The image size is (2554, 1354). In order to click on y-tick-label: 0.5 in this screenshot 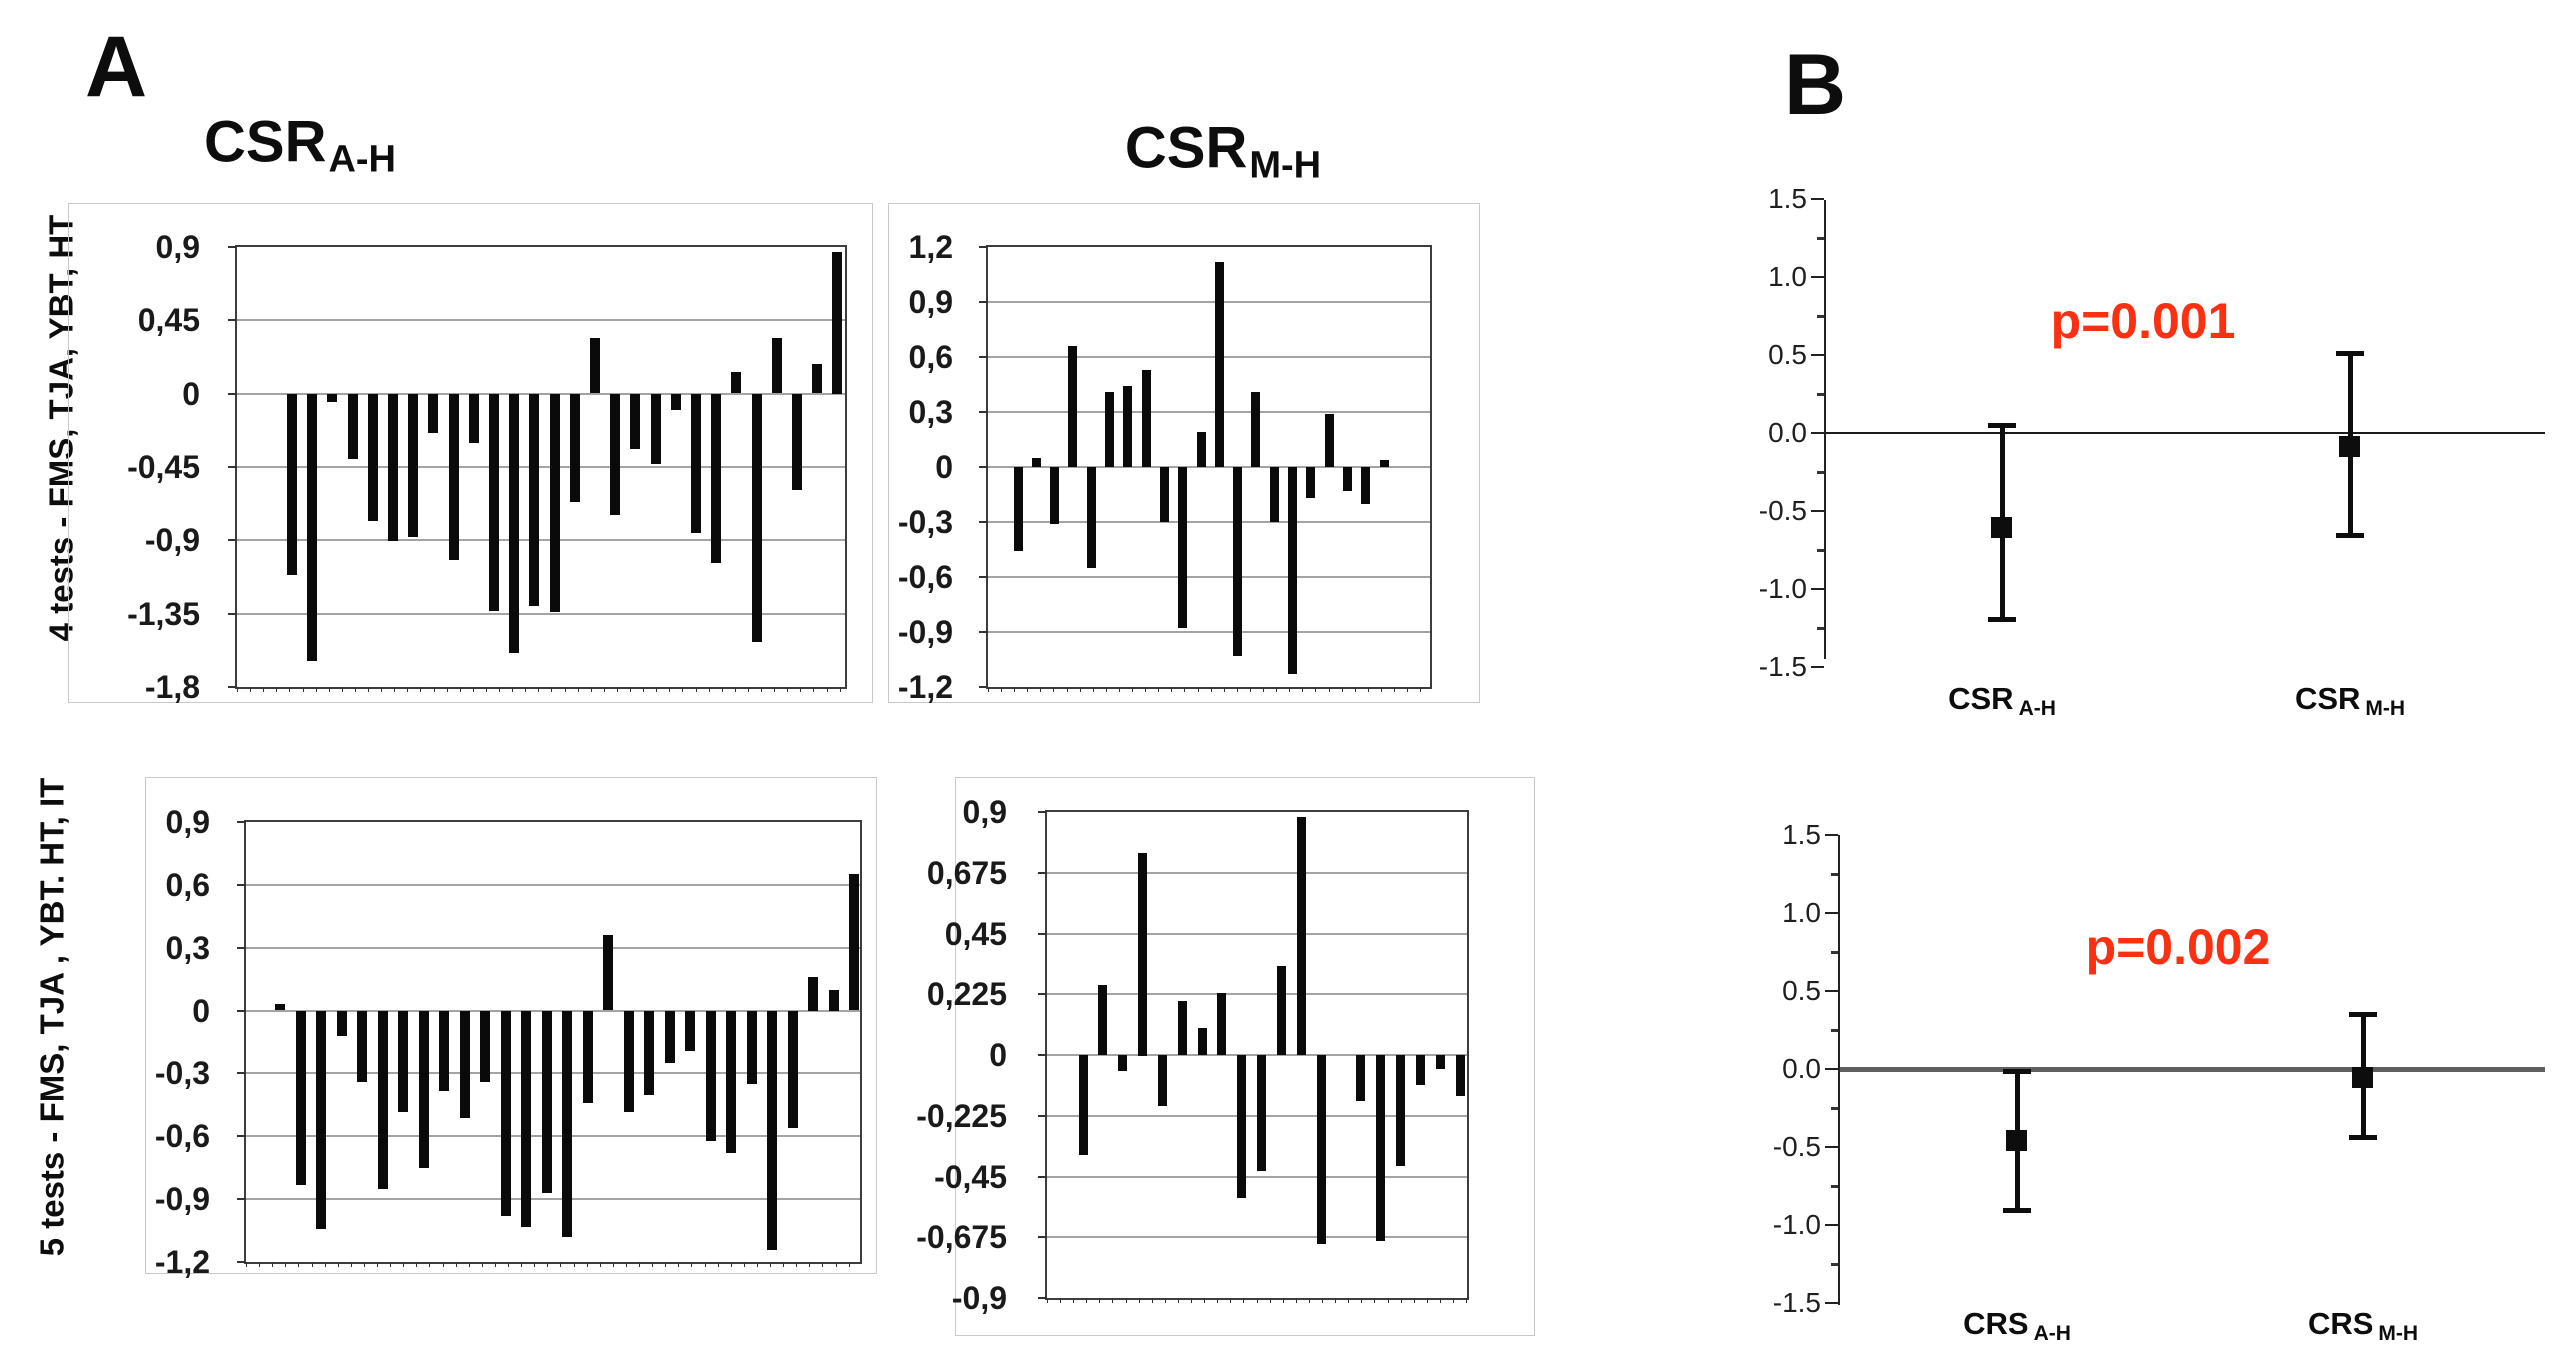, I will do `click(1801, 990)`.